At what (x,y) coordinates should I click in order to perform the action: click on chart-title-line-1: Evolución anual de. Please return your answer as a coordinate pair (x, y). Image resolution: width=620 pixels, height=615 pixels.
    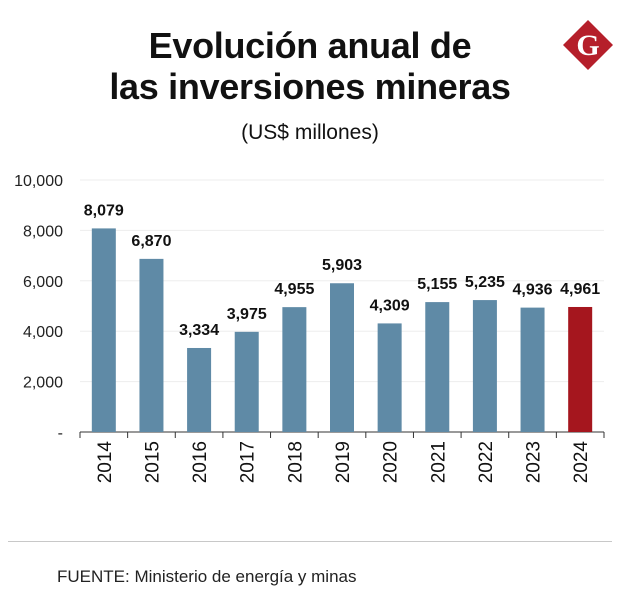
    Looking at the image, I should click on (310, 45).